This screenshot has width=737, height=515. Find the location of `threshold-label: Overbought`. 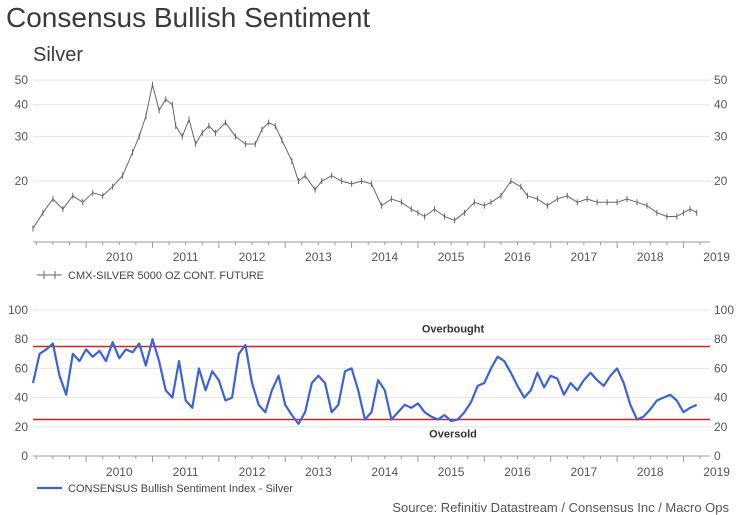

threshold-label: Overbought is located at coordinates (453, 330).